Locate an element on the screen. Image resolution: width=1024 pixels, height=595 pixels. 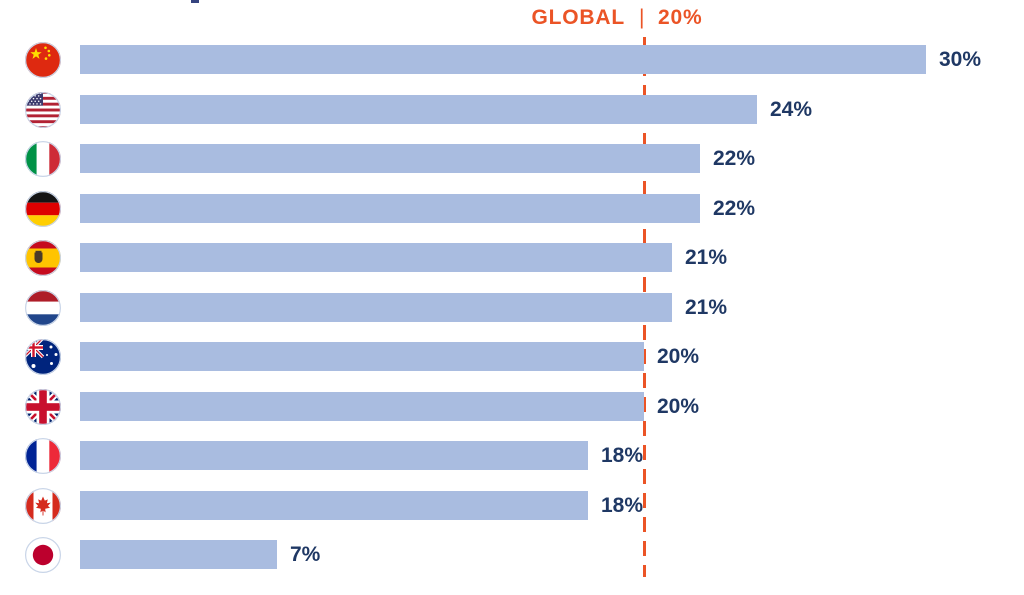
chart-row-netherlands: 21% is located at coordinates (512, 307).